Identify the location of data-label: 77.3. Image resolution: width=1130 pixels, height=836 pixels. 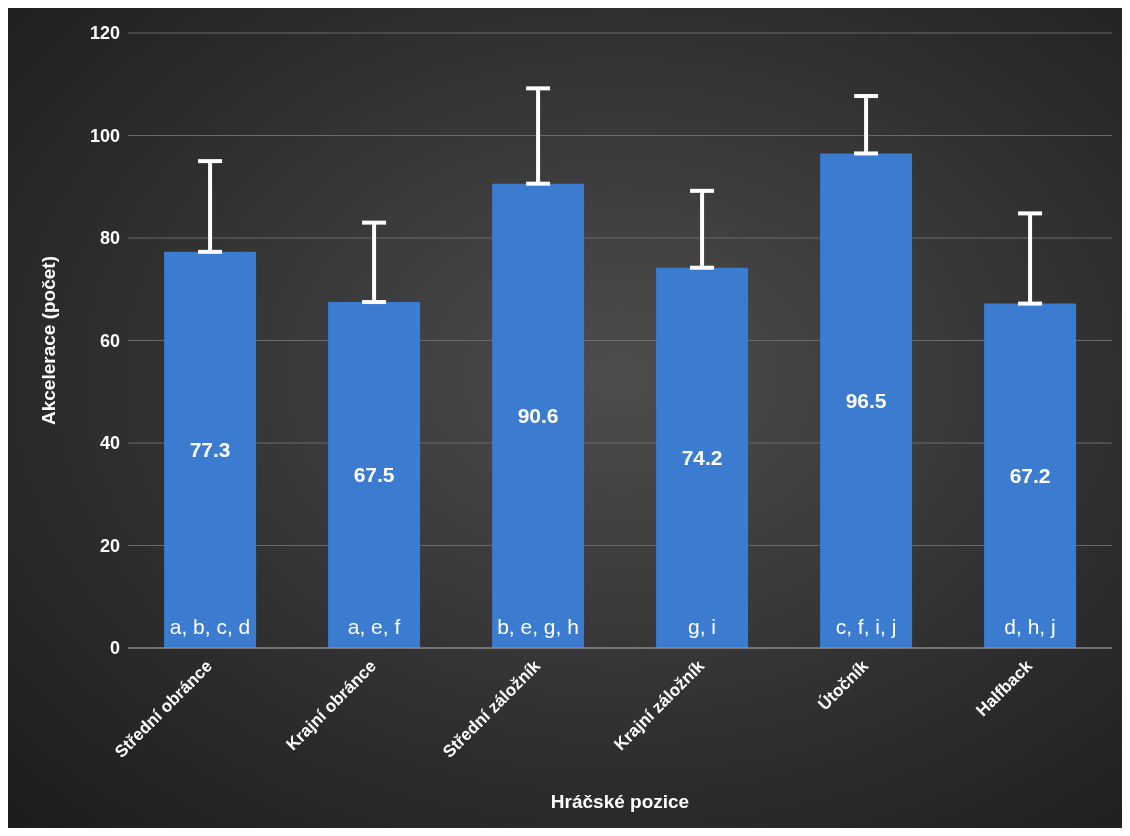
(210, 450).